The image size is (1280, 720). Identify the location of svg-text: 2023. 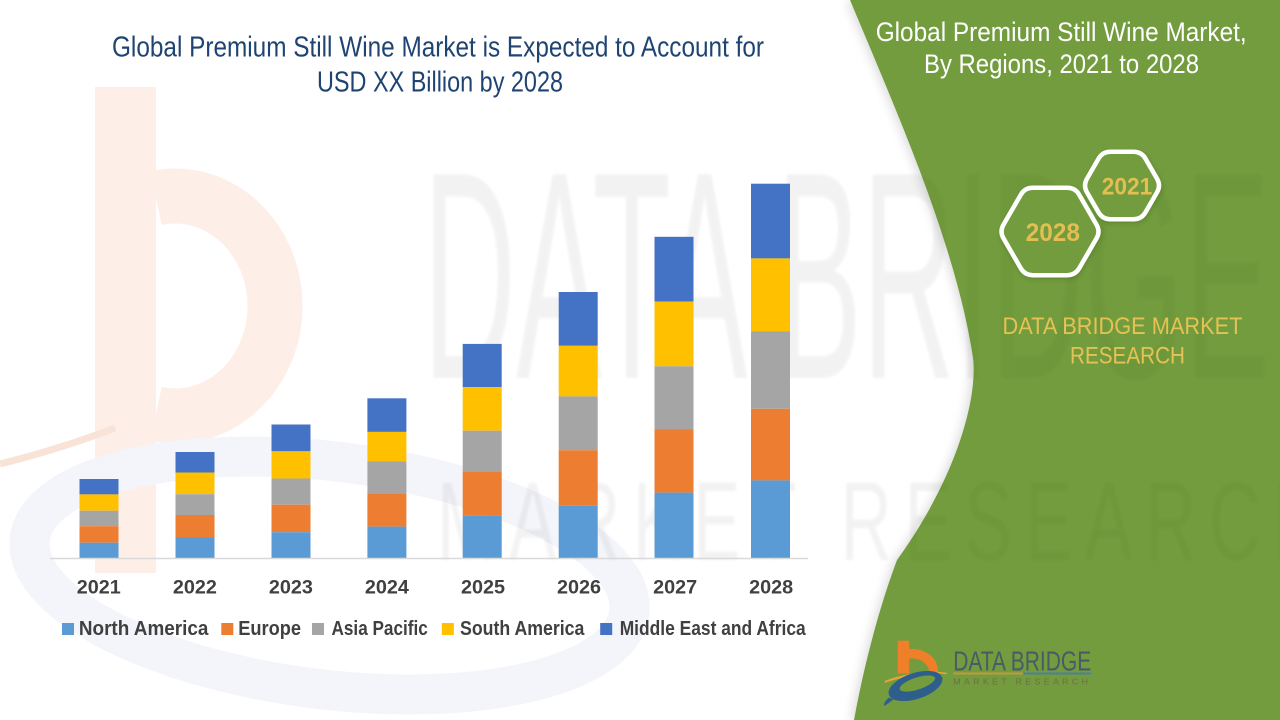
(291, 587).